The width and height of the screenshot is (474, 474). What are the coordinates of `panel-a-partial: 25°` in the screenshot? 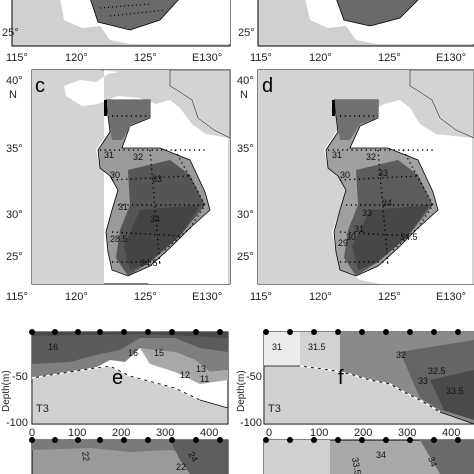 It's located at (116, 23).